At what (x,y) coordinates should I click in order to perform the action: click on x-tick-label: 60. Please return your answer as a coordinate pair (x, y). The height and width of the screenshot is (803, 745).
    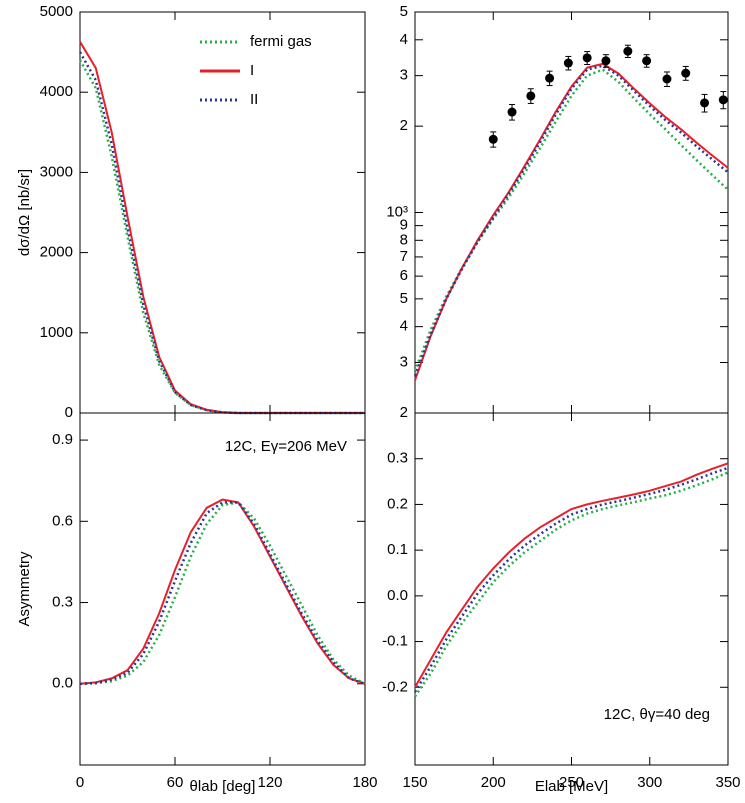
    Looking at the image, I should click on (175, 782).